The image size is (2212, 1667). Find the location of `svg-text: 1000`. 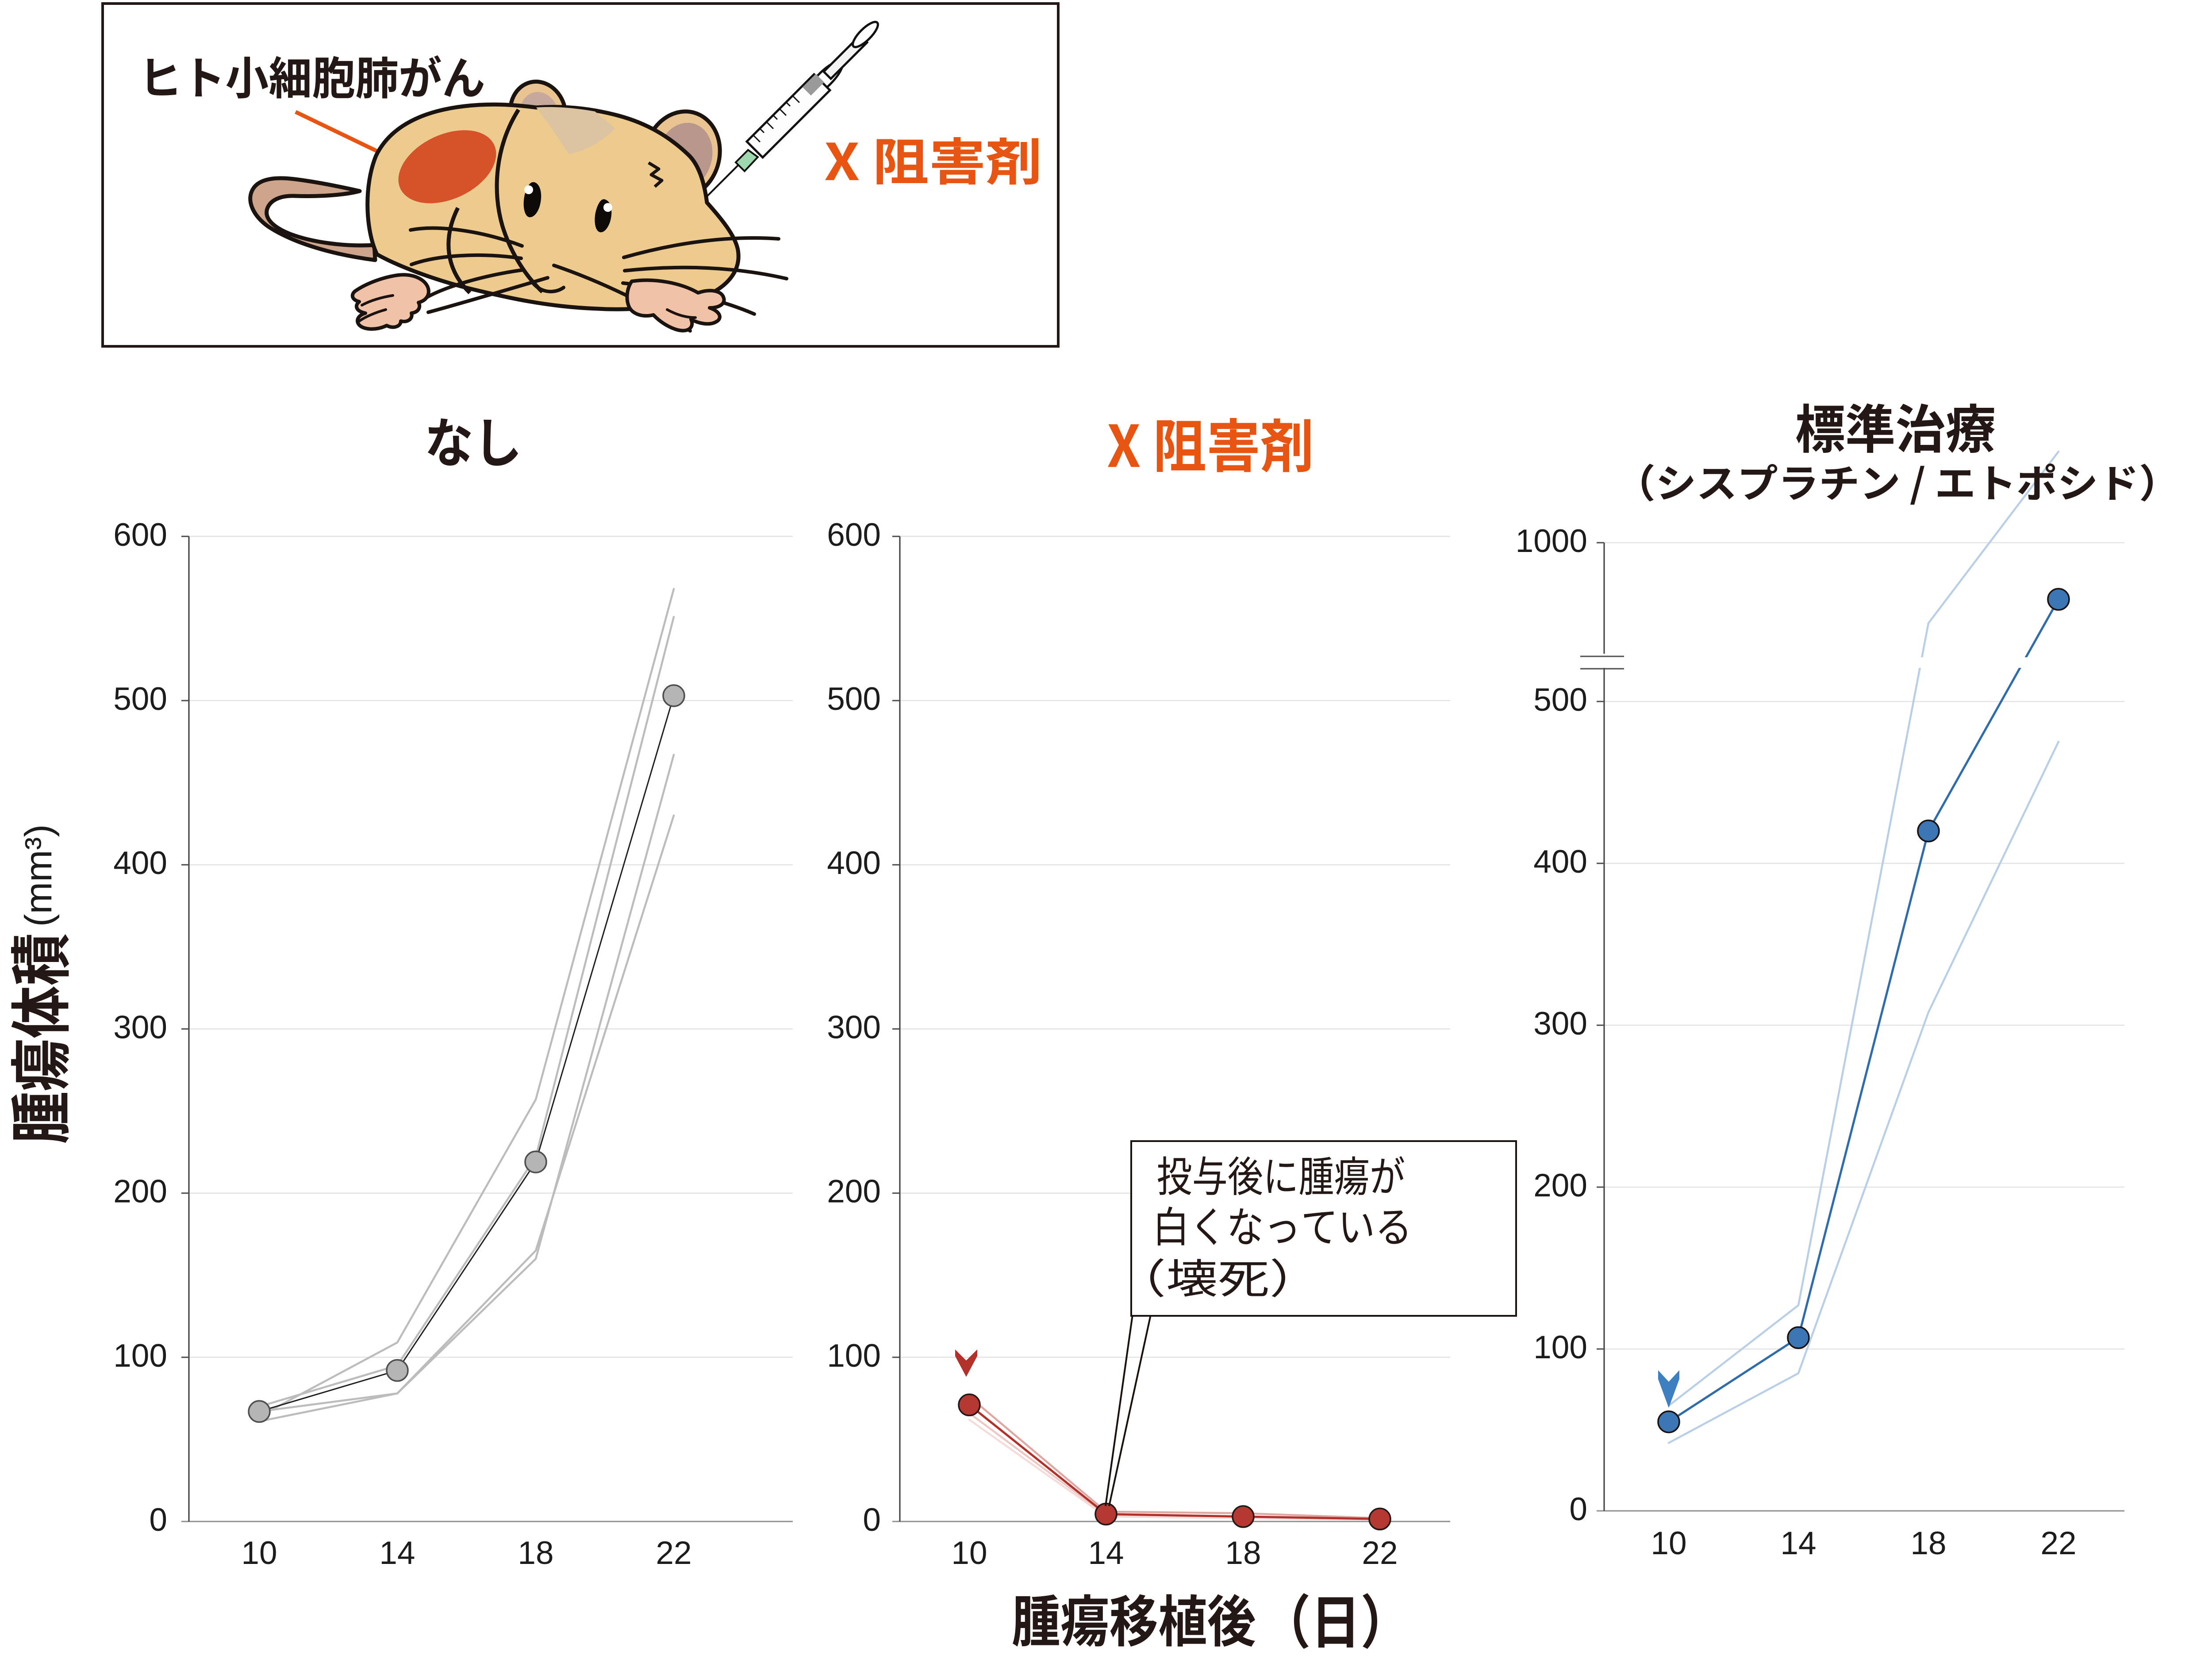

svg-text: 1000 is located at coordinates (1552, 541).